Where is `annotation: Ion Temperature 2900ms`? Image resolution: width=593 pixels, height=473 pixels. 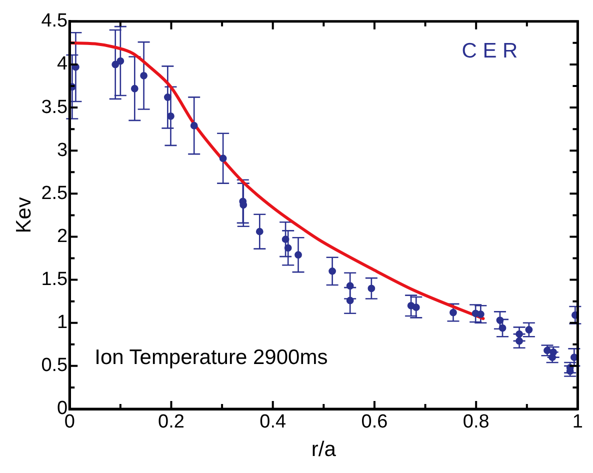
annotation: Ion Temperature 2900ms is located at coordinates (211, 357).